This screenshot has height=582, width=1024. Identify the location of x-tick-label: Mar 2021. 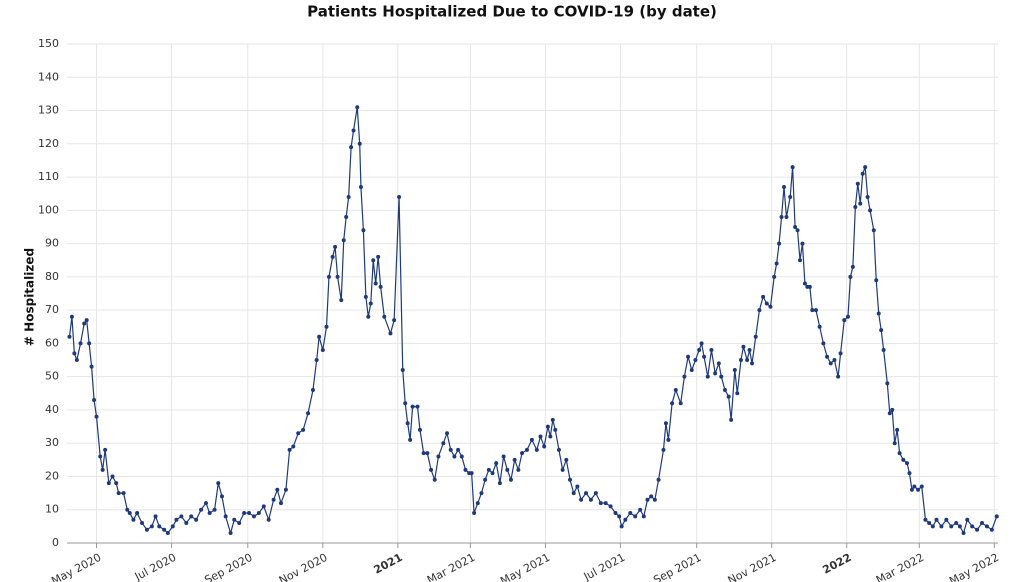
(451, 566).